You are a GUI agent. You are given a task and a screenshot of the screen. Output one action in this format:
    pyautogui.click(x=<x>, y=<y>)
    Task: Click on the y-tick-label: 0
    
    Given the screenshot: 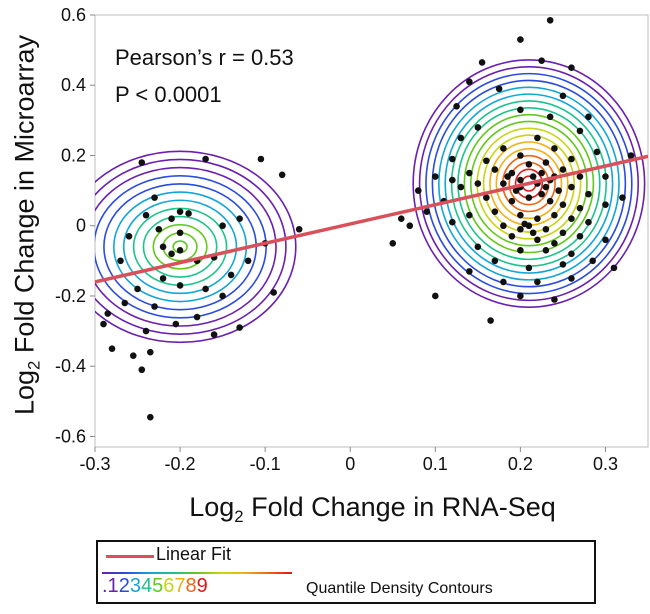 What is the action you would take?
    pyautogui.click(x=81, y=226)
    